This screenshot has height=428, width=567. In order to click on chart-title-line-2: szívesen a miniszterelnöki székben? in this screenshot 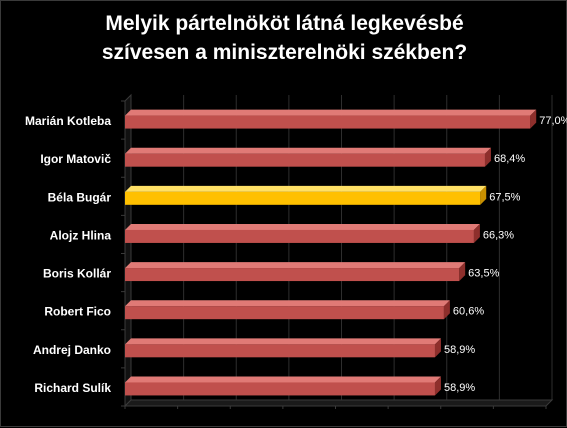, I will do `click(284, 52)`.